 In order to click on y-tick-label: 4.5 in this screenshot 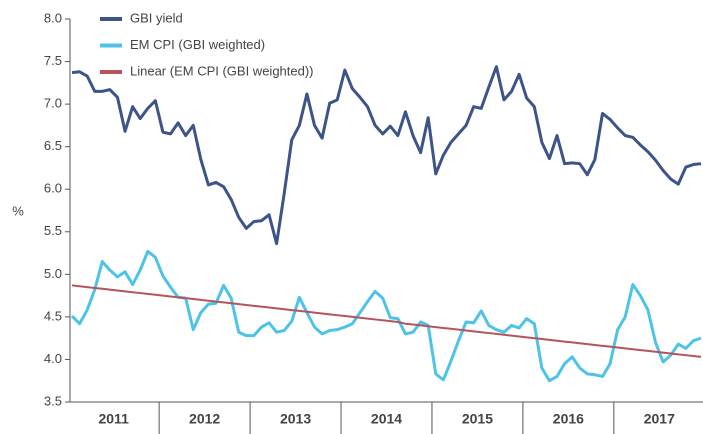, I will do `click(53, 315)`.